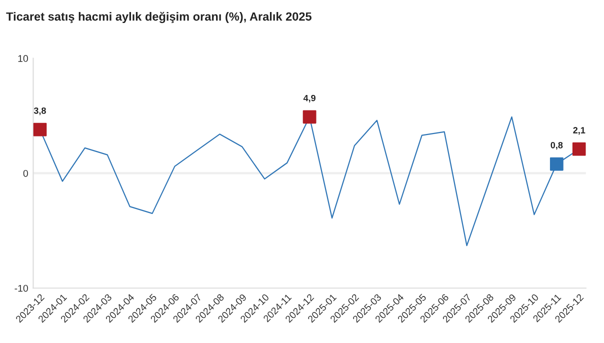 This screenshot has height=343, width=604. I want to click on y-tick-label: 0, so click(25, 173).